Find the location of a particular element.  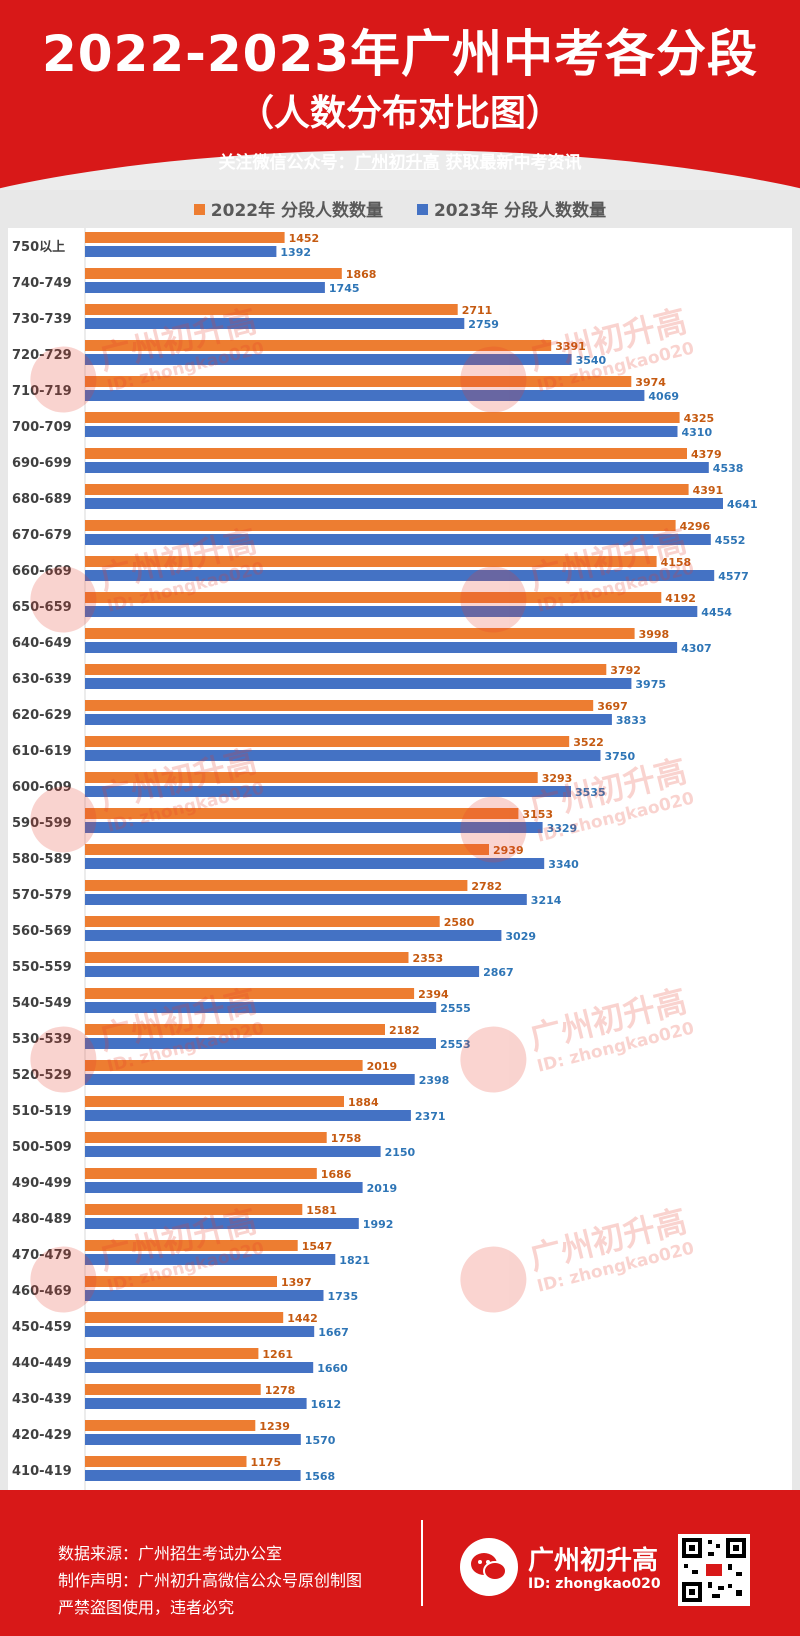

data-label-2022: 1442 is located at coordinates (302, 1318).